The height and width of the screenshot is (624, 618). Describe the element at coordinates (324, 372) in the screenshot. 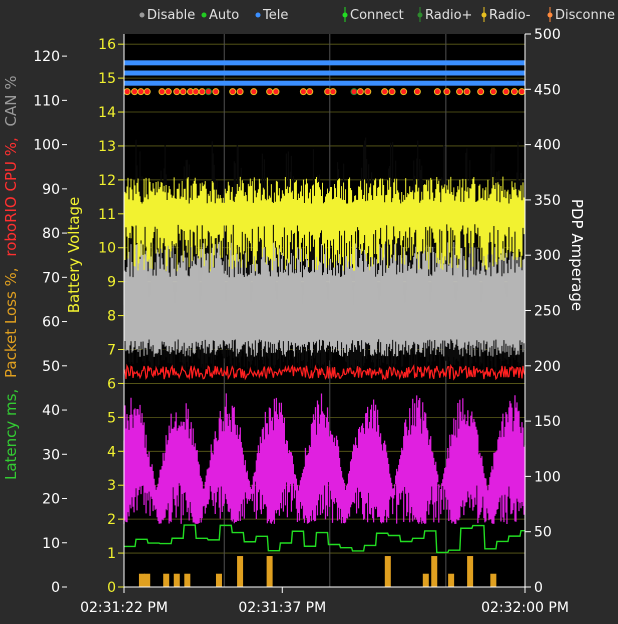

I see `series-roborio-cpu` at that location.